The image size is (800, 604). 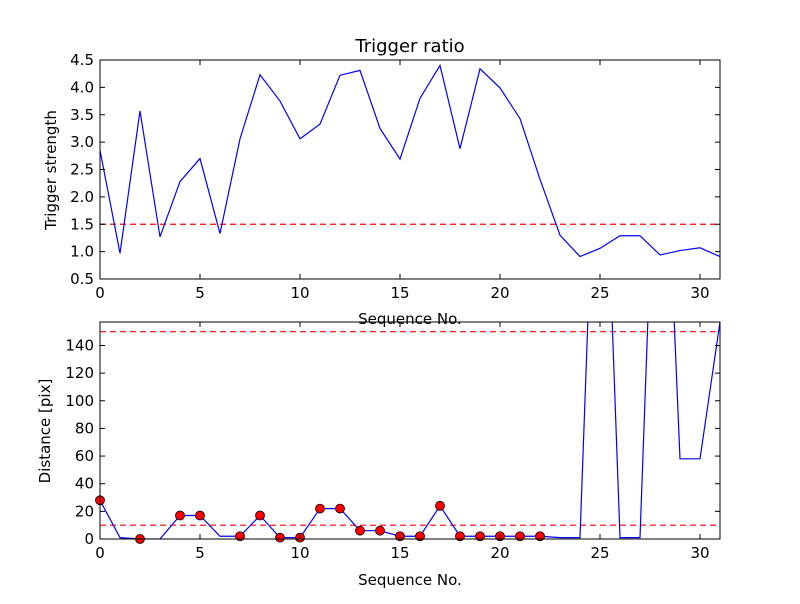 What do you see at coordinates (82, 224) in the screenshot?
I see `y-tick-label: 1.5` at bounding box center [82, 224].